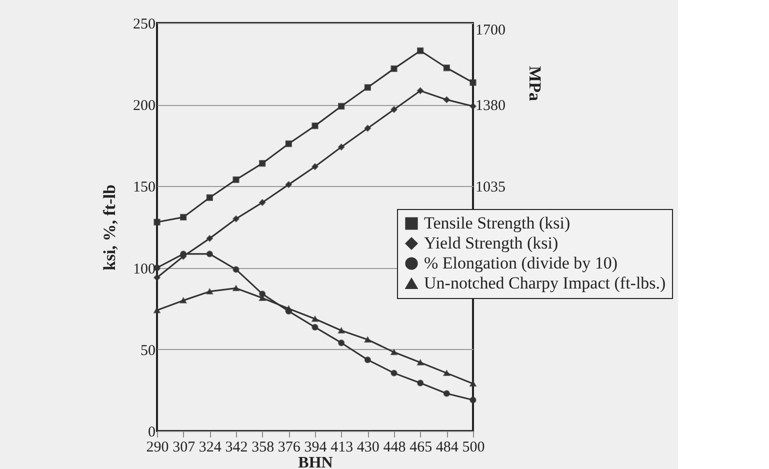  Describe the element at coordinates (497, 223) in the screenshot. I see `legend-label: Tensile Strength (ksi)` at that location.